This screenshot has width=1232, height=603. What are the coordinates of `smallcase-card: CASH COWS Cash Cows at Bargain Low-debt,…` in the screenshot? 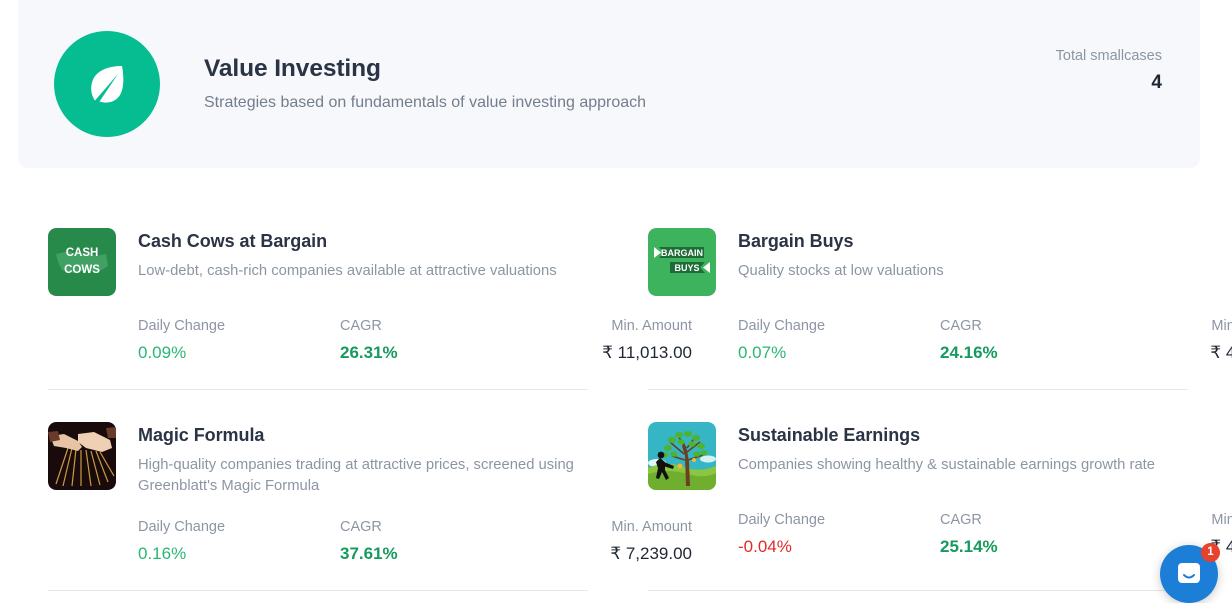 It's located at (318, 293).